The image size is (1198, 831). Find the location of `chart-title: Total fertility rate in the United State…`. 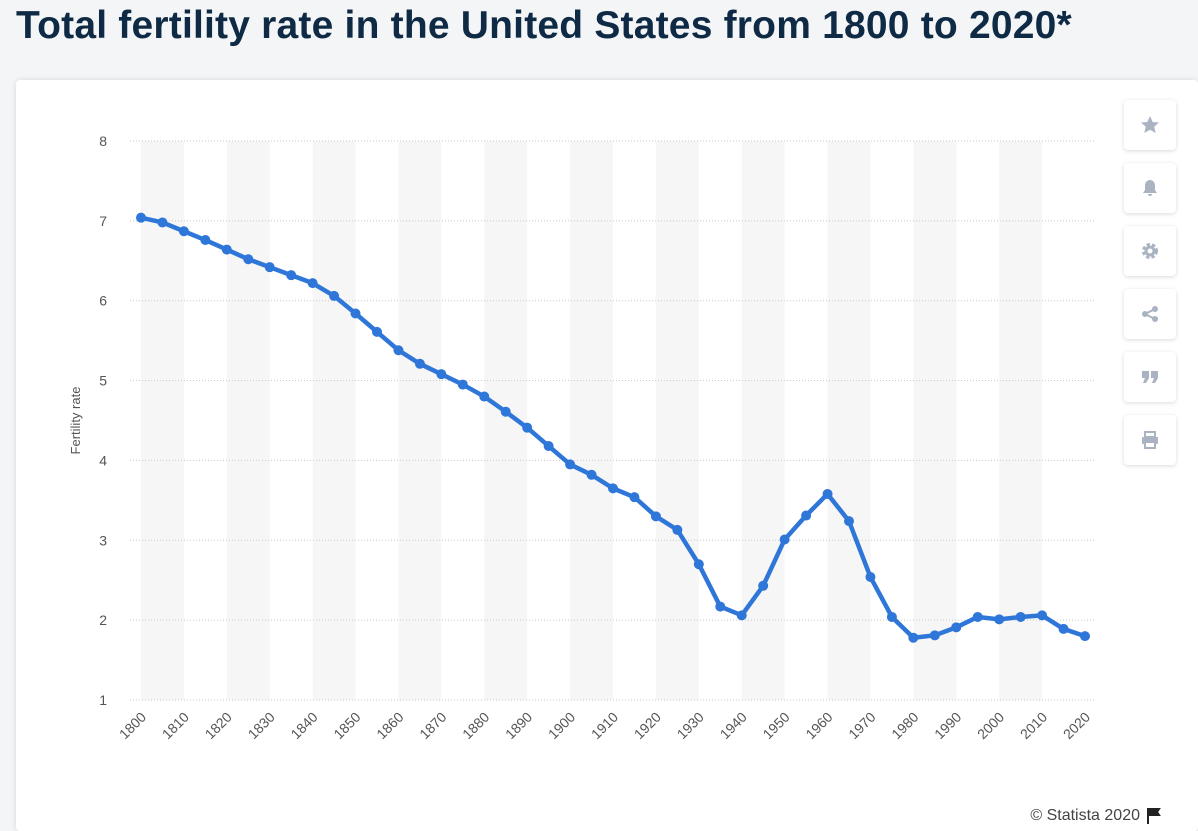

chart-title: Total fertility rate in the United State… is located at coordinates (544, 25).